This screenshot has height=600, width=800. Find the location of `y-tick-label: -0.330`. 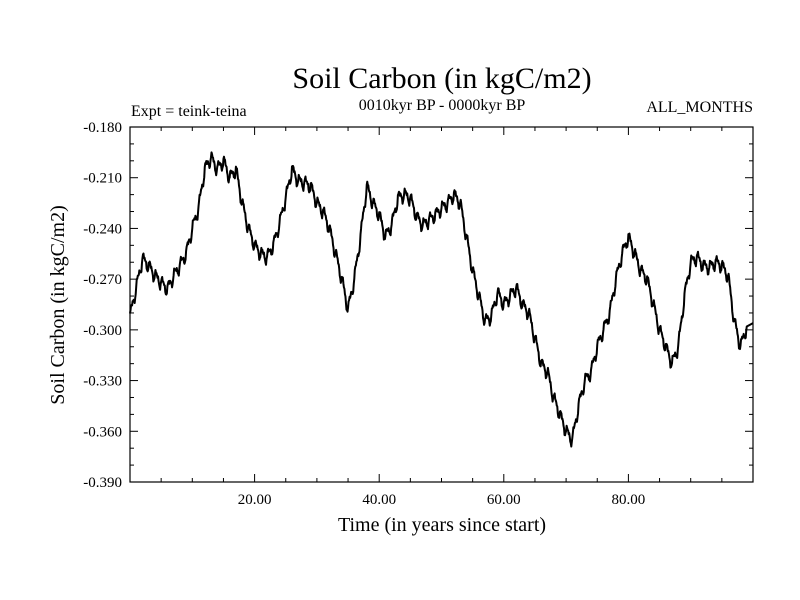

y-tick-label: -0.330 is located at coordinates (102, 382).